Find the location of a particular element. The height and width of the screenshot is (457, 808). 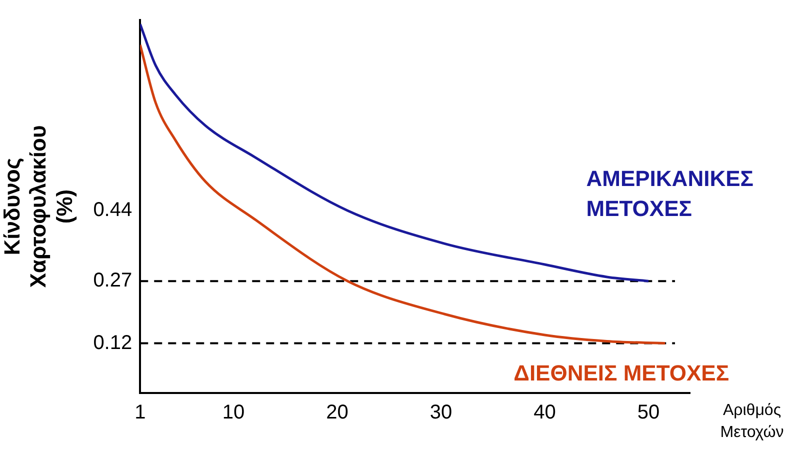

y-tick-label: 0.44 is located at coordinates (112, 210).